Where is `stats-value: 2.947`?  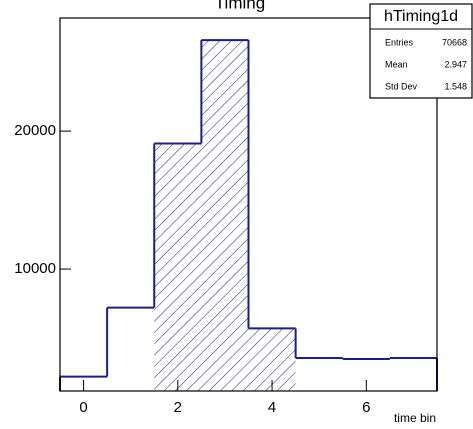 stats-value: 2.947 is located at coordinates (455, 64).